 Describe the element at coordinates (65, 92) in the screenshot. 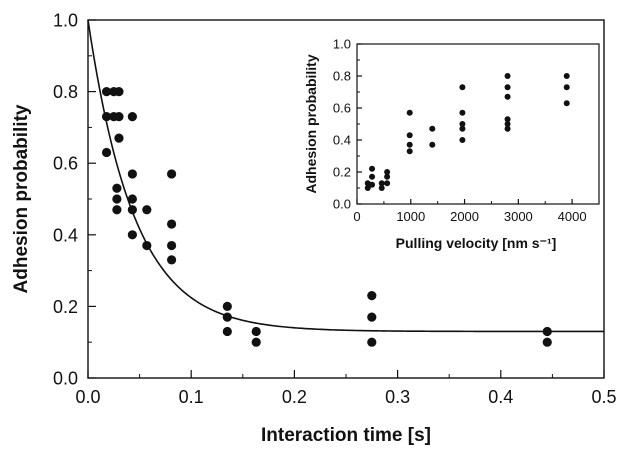

I see `main-y-tick-label: 0.8` at that location.